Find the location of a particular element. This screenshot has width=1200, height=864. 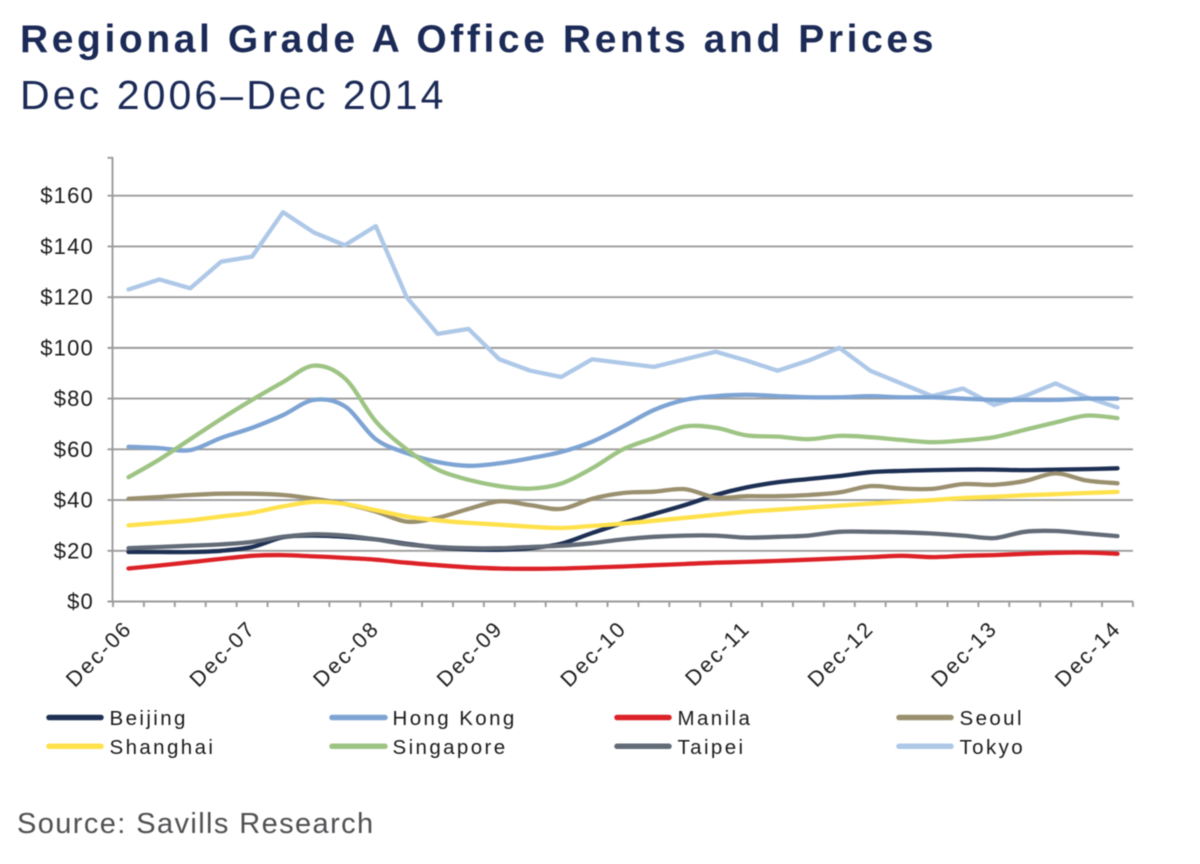

svg-text: $100 is located at coordinates (67, 347).